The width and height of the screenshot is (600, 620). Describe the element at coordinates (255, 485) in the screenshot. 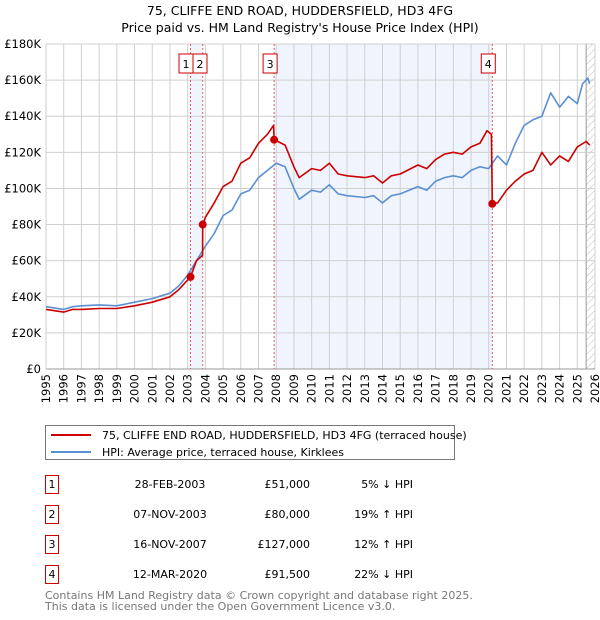

I see `transaction-row: 1 28-FEB-2003 £51,000 5% ↓ HPI` at that location.